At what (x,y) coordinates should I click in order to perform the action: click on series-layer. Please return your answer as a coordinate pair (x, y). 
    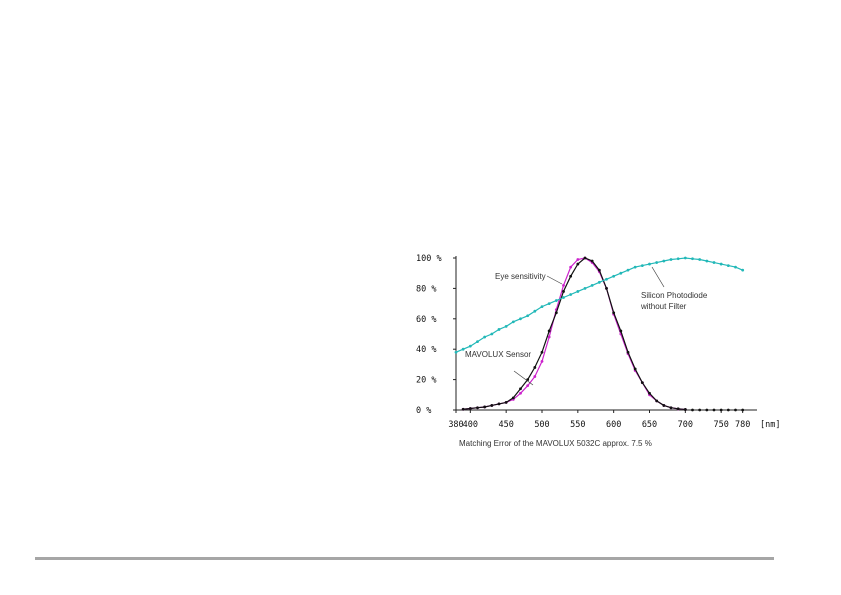
    Looking at the image, I should click on (599, 334).